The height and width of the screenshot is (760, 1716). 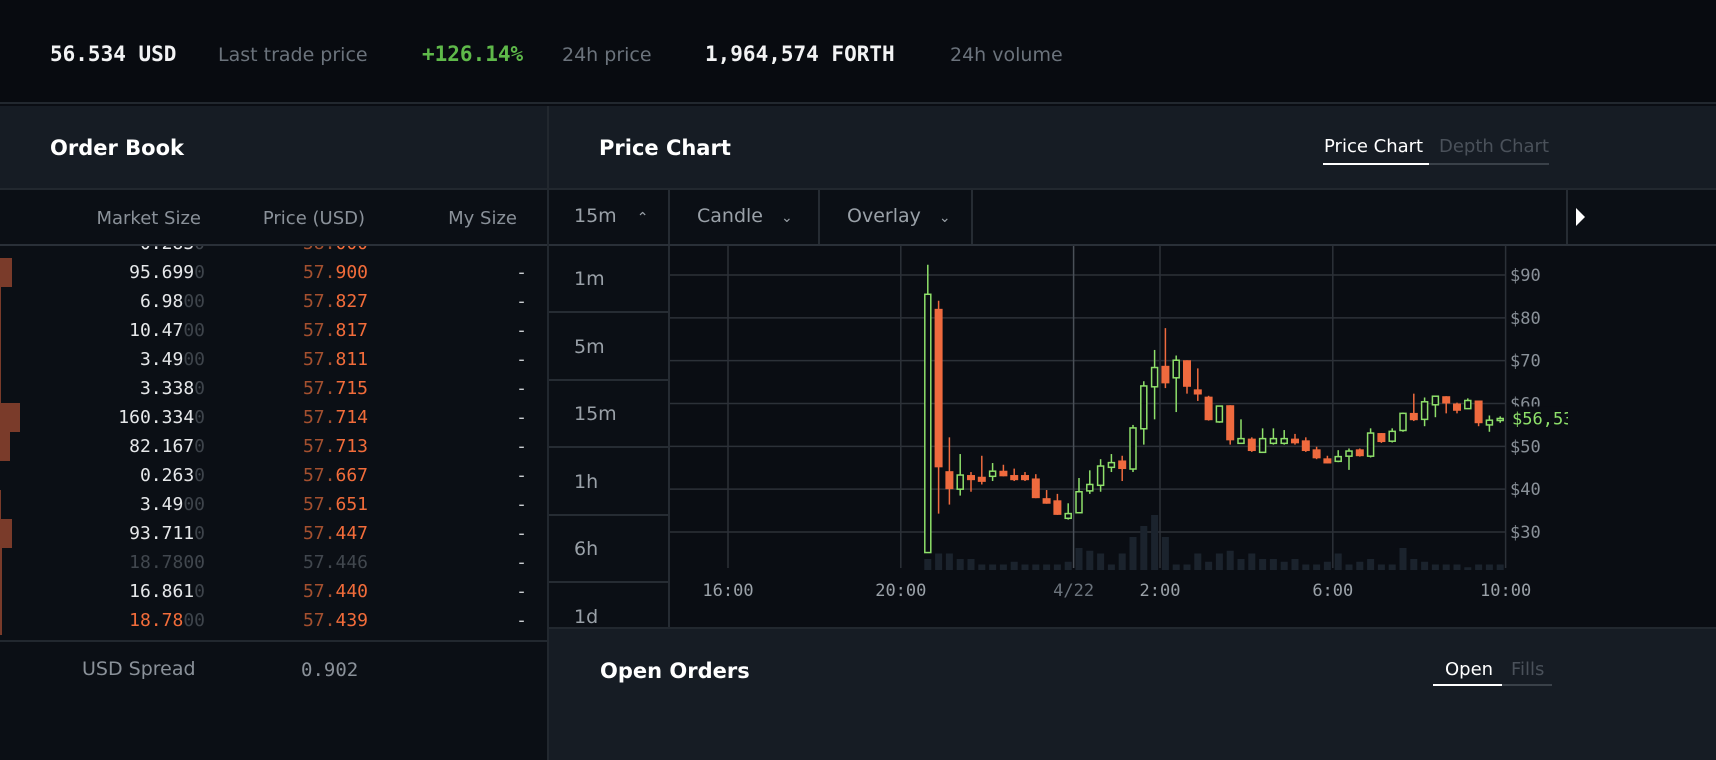 What do you see at coordinates (586, 616) in the screenshot?
I see `interval-option-1d: 1d` at bounding box center [586, 616].